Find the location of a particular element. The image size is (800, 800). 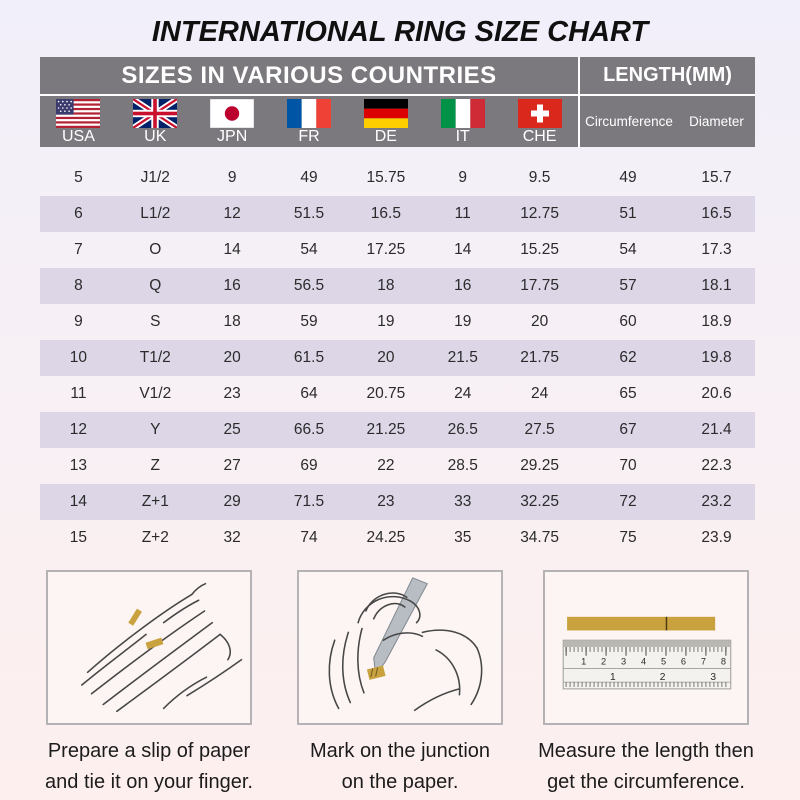

pen is located at coordinates (400, 627).